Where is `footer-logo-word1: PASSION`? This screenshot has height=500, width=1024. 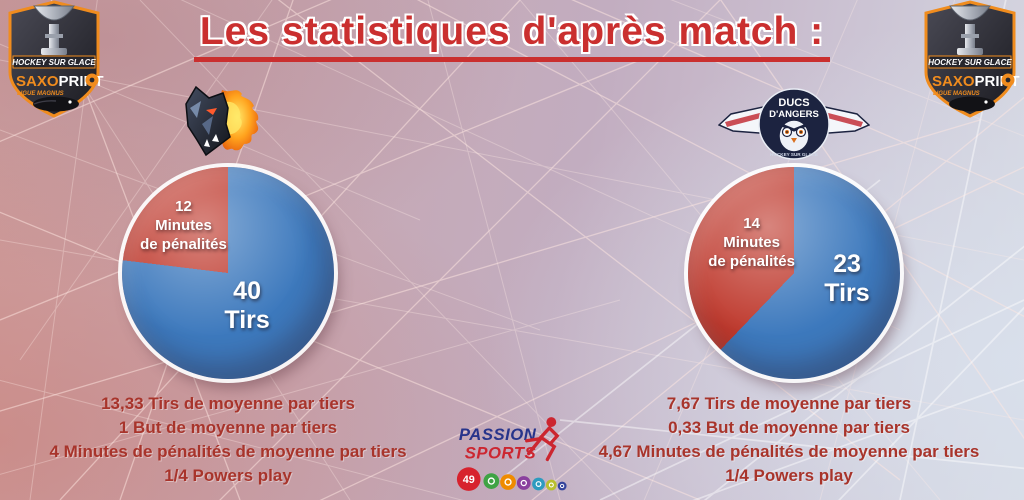
footer-logo-word1: PASSION is located at coordinates (498, 434).